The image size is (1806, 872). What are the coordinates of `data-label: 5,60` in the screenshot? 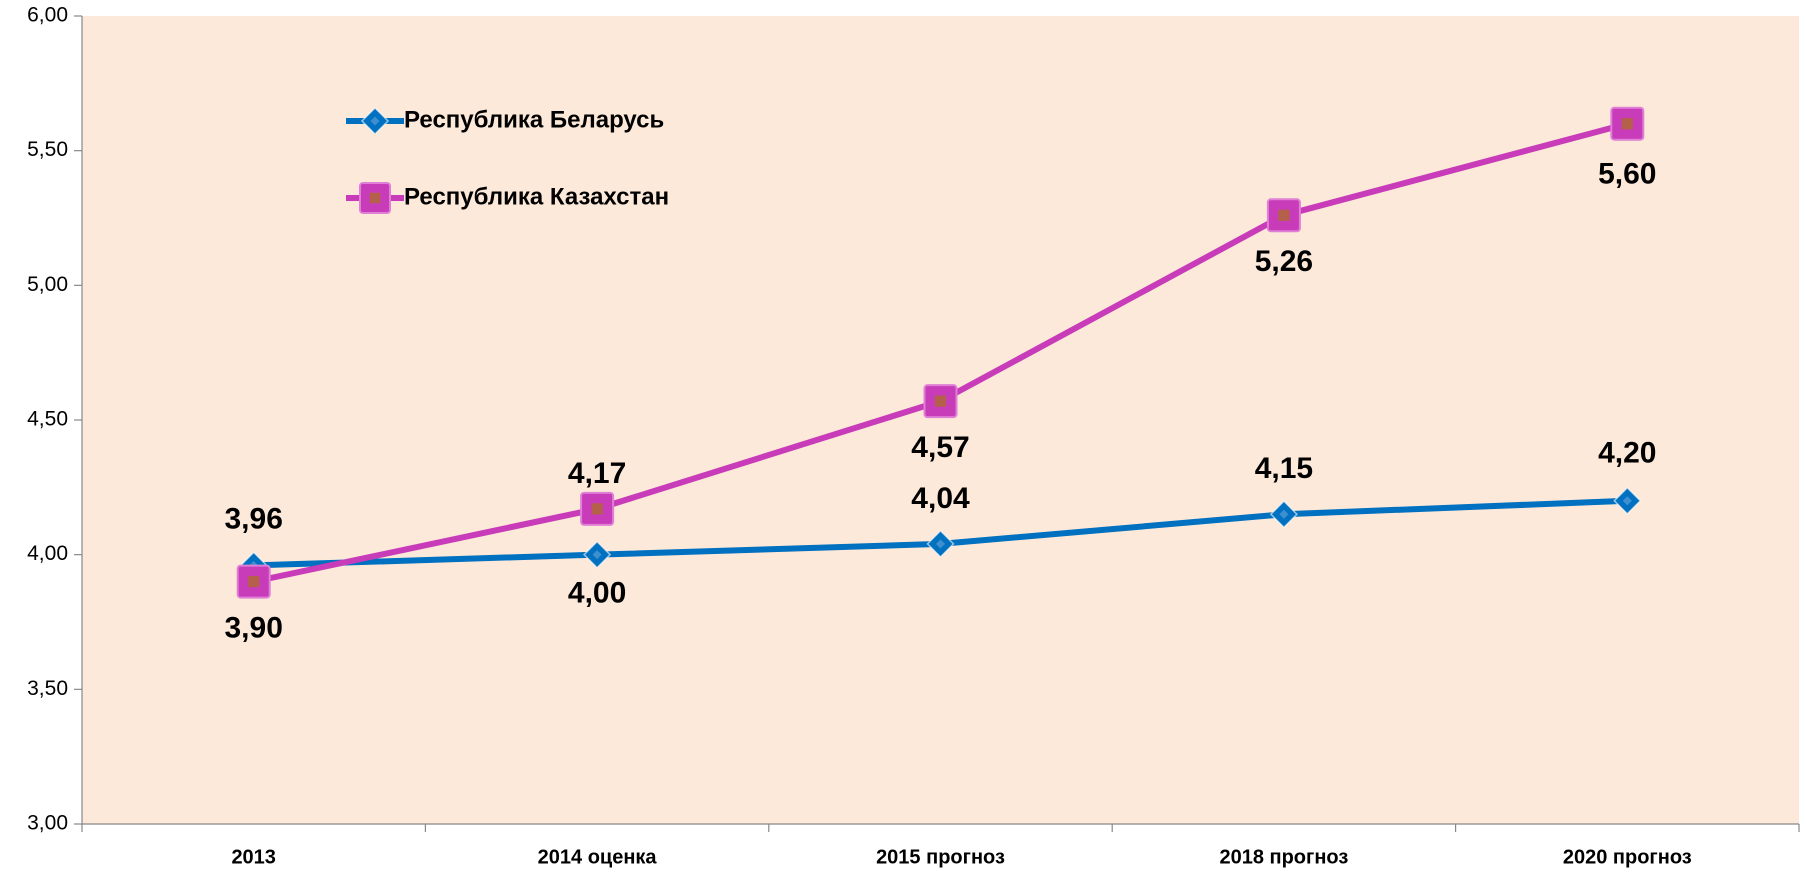 It's located at (1627, 174).